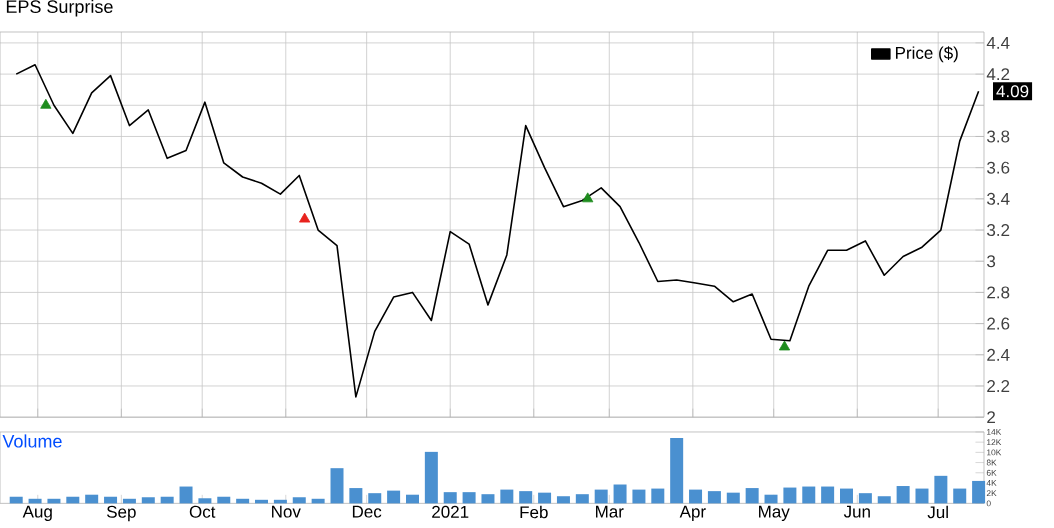 This screenshot has height=528, width=1054. I want to click on x-tick-label: Oct, so click(202, 511).